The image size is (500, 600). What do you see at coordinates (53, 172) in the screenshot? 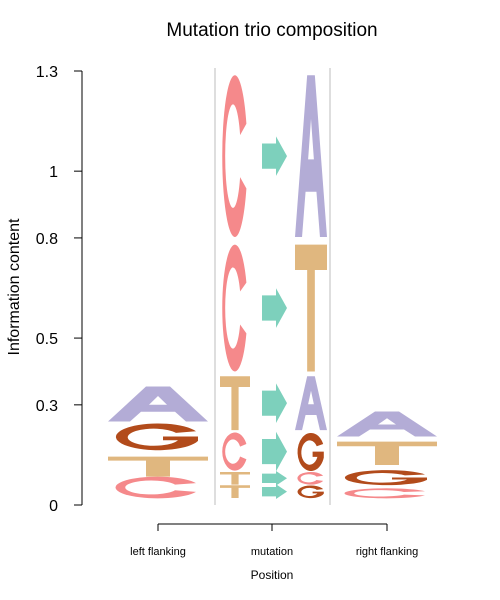
I see `y-tick-label: 1` at bounding box center [53, 172].